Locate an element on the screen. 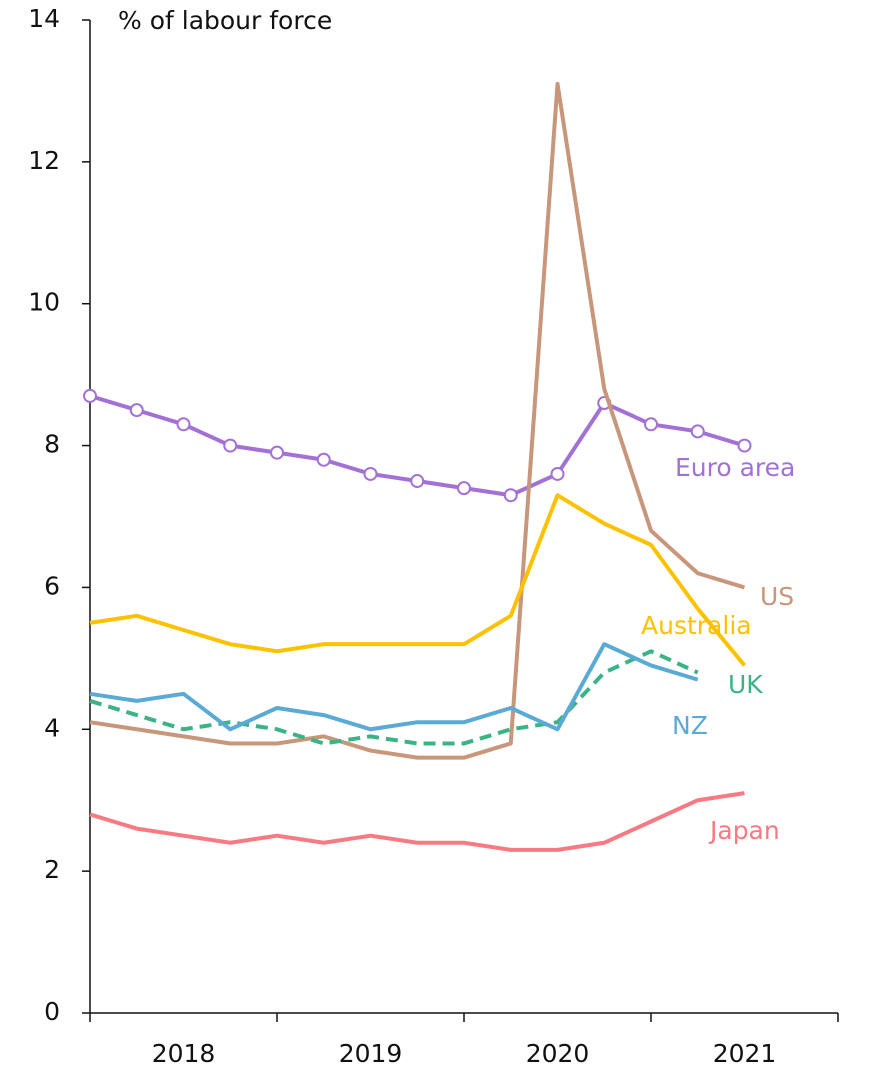 The image size is (889, 1075). series-label: US is located at coordinates (777, 596).